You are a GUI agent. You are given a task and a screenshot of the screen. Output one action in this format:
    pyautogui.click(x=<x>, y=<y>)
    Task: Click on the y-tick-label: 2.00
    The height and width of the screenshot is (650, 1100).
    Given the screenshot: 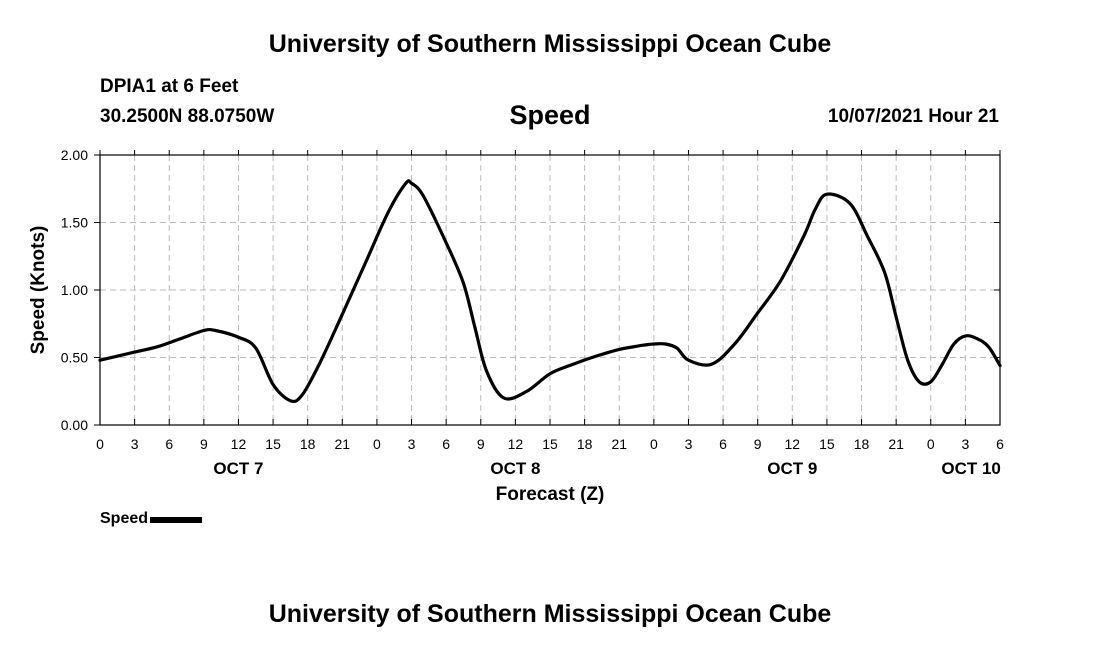 What is the action you would take?
    pyautogui.click(x=74, y=155)
    